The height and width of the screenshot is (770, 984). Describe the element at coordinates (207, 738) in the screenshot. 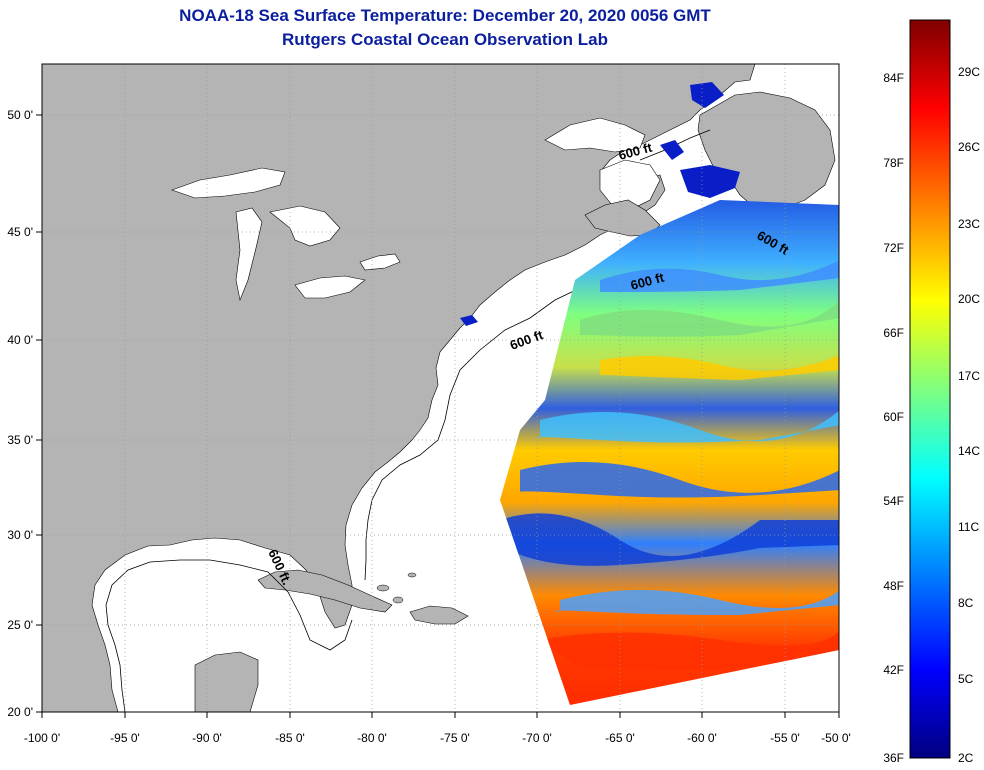

I see `lon-label: -90 0'` at that location.